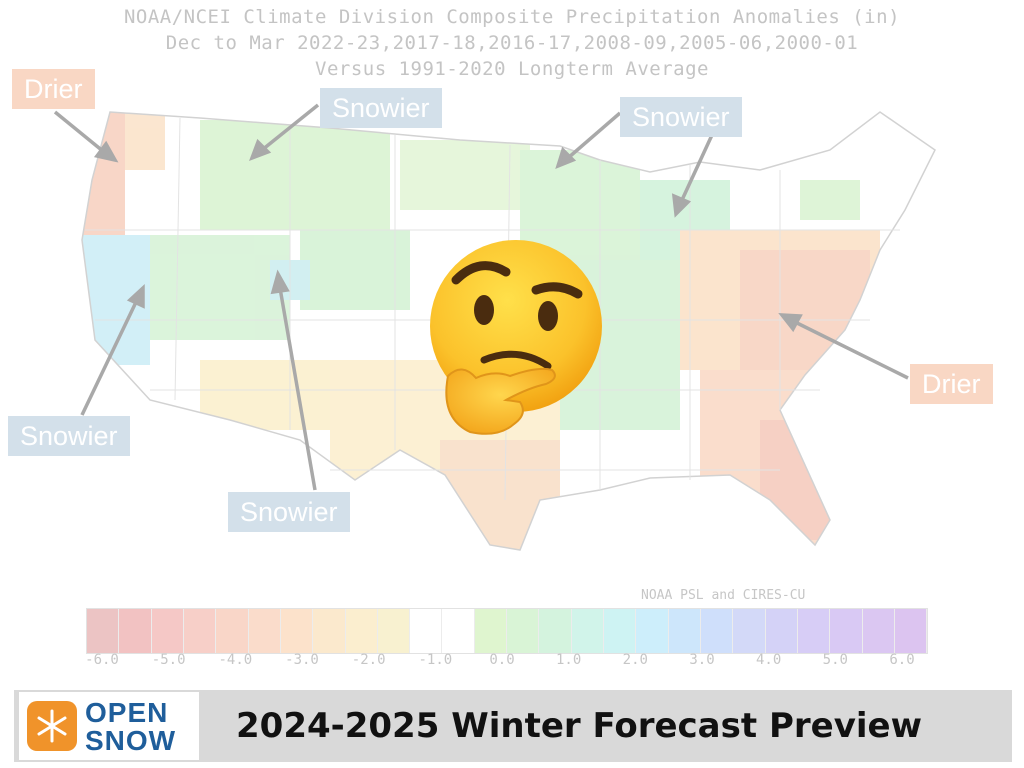 The image size is (1024, 768). I want to click on forecast-title: 2024-2025 Winter Forecast Preview, so click(579, 726).